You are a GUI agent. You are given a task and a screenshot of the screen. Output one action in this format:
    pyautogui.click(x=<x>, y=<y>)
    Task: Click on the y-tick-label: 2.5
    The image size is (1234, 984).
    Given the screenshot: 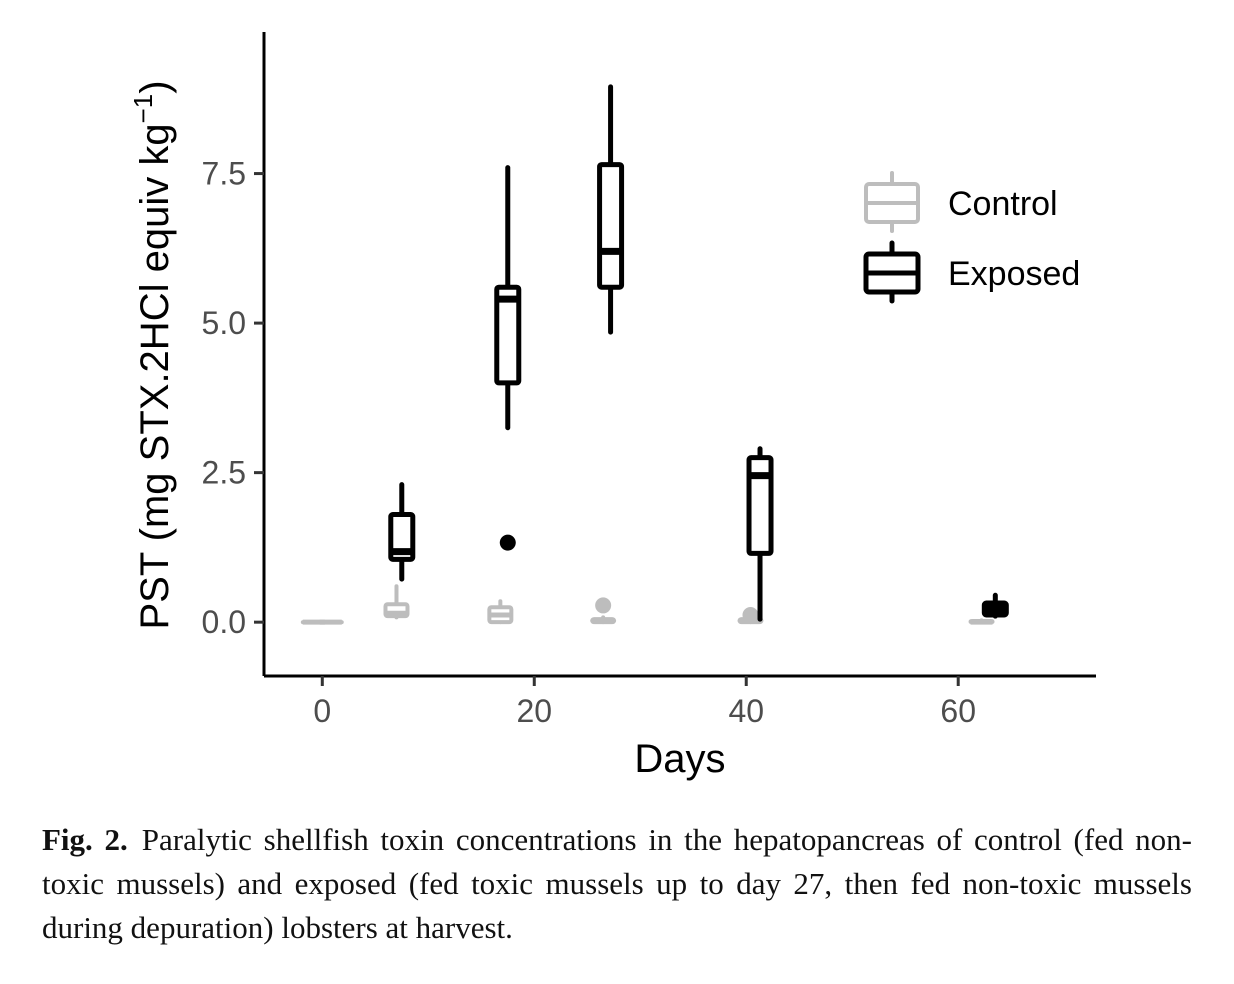 What is the action you would take?
    pyautogui.click(x=224, y=473)
    